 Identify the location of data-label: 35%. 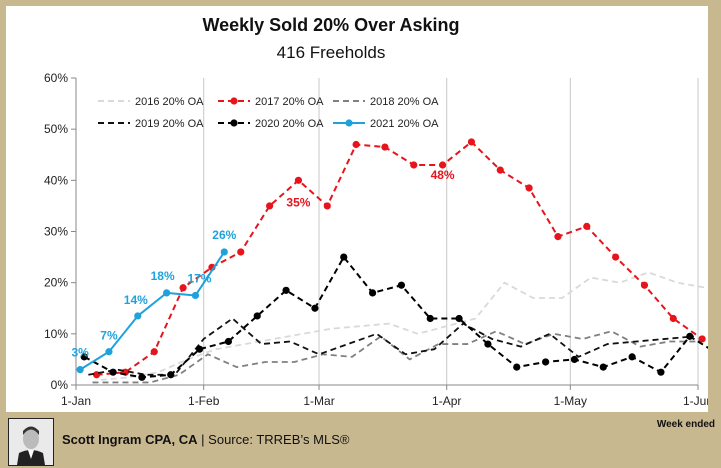
(298, 202).